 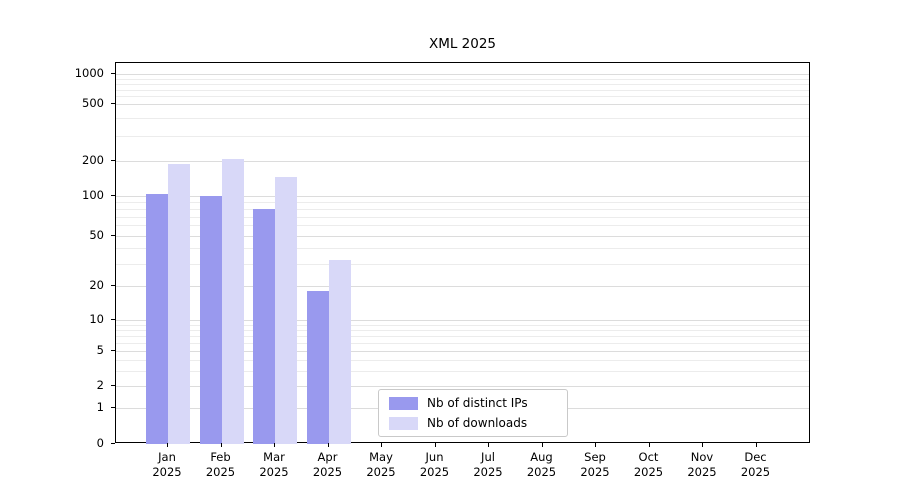 What do you see at coordinates (541, 457) in the screenshot?
I see `x-tick-line: Aug` at bounding box center [541, 457].